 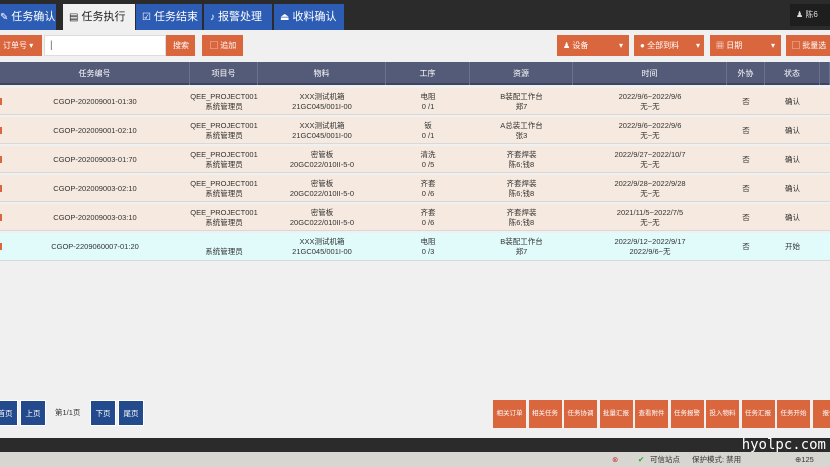 What do you see at coordinates (567, 45) in the screenshot?
I see `users-icon: ♟` at bounding box center [567, 45].